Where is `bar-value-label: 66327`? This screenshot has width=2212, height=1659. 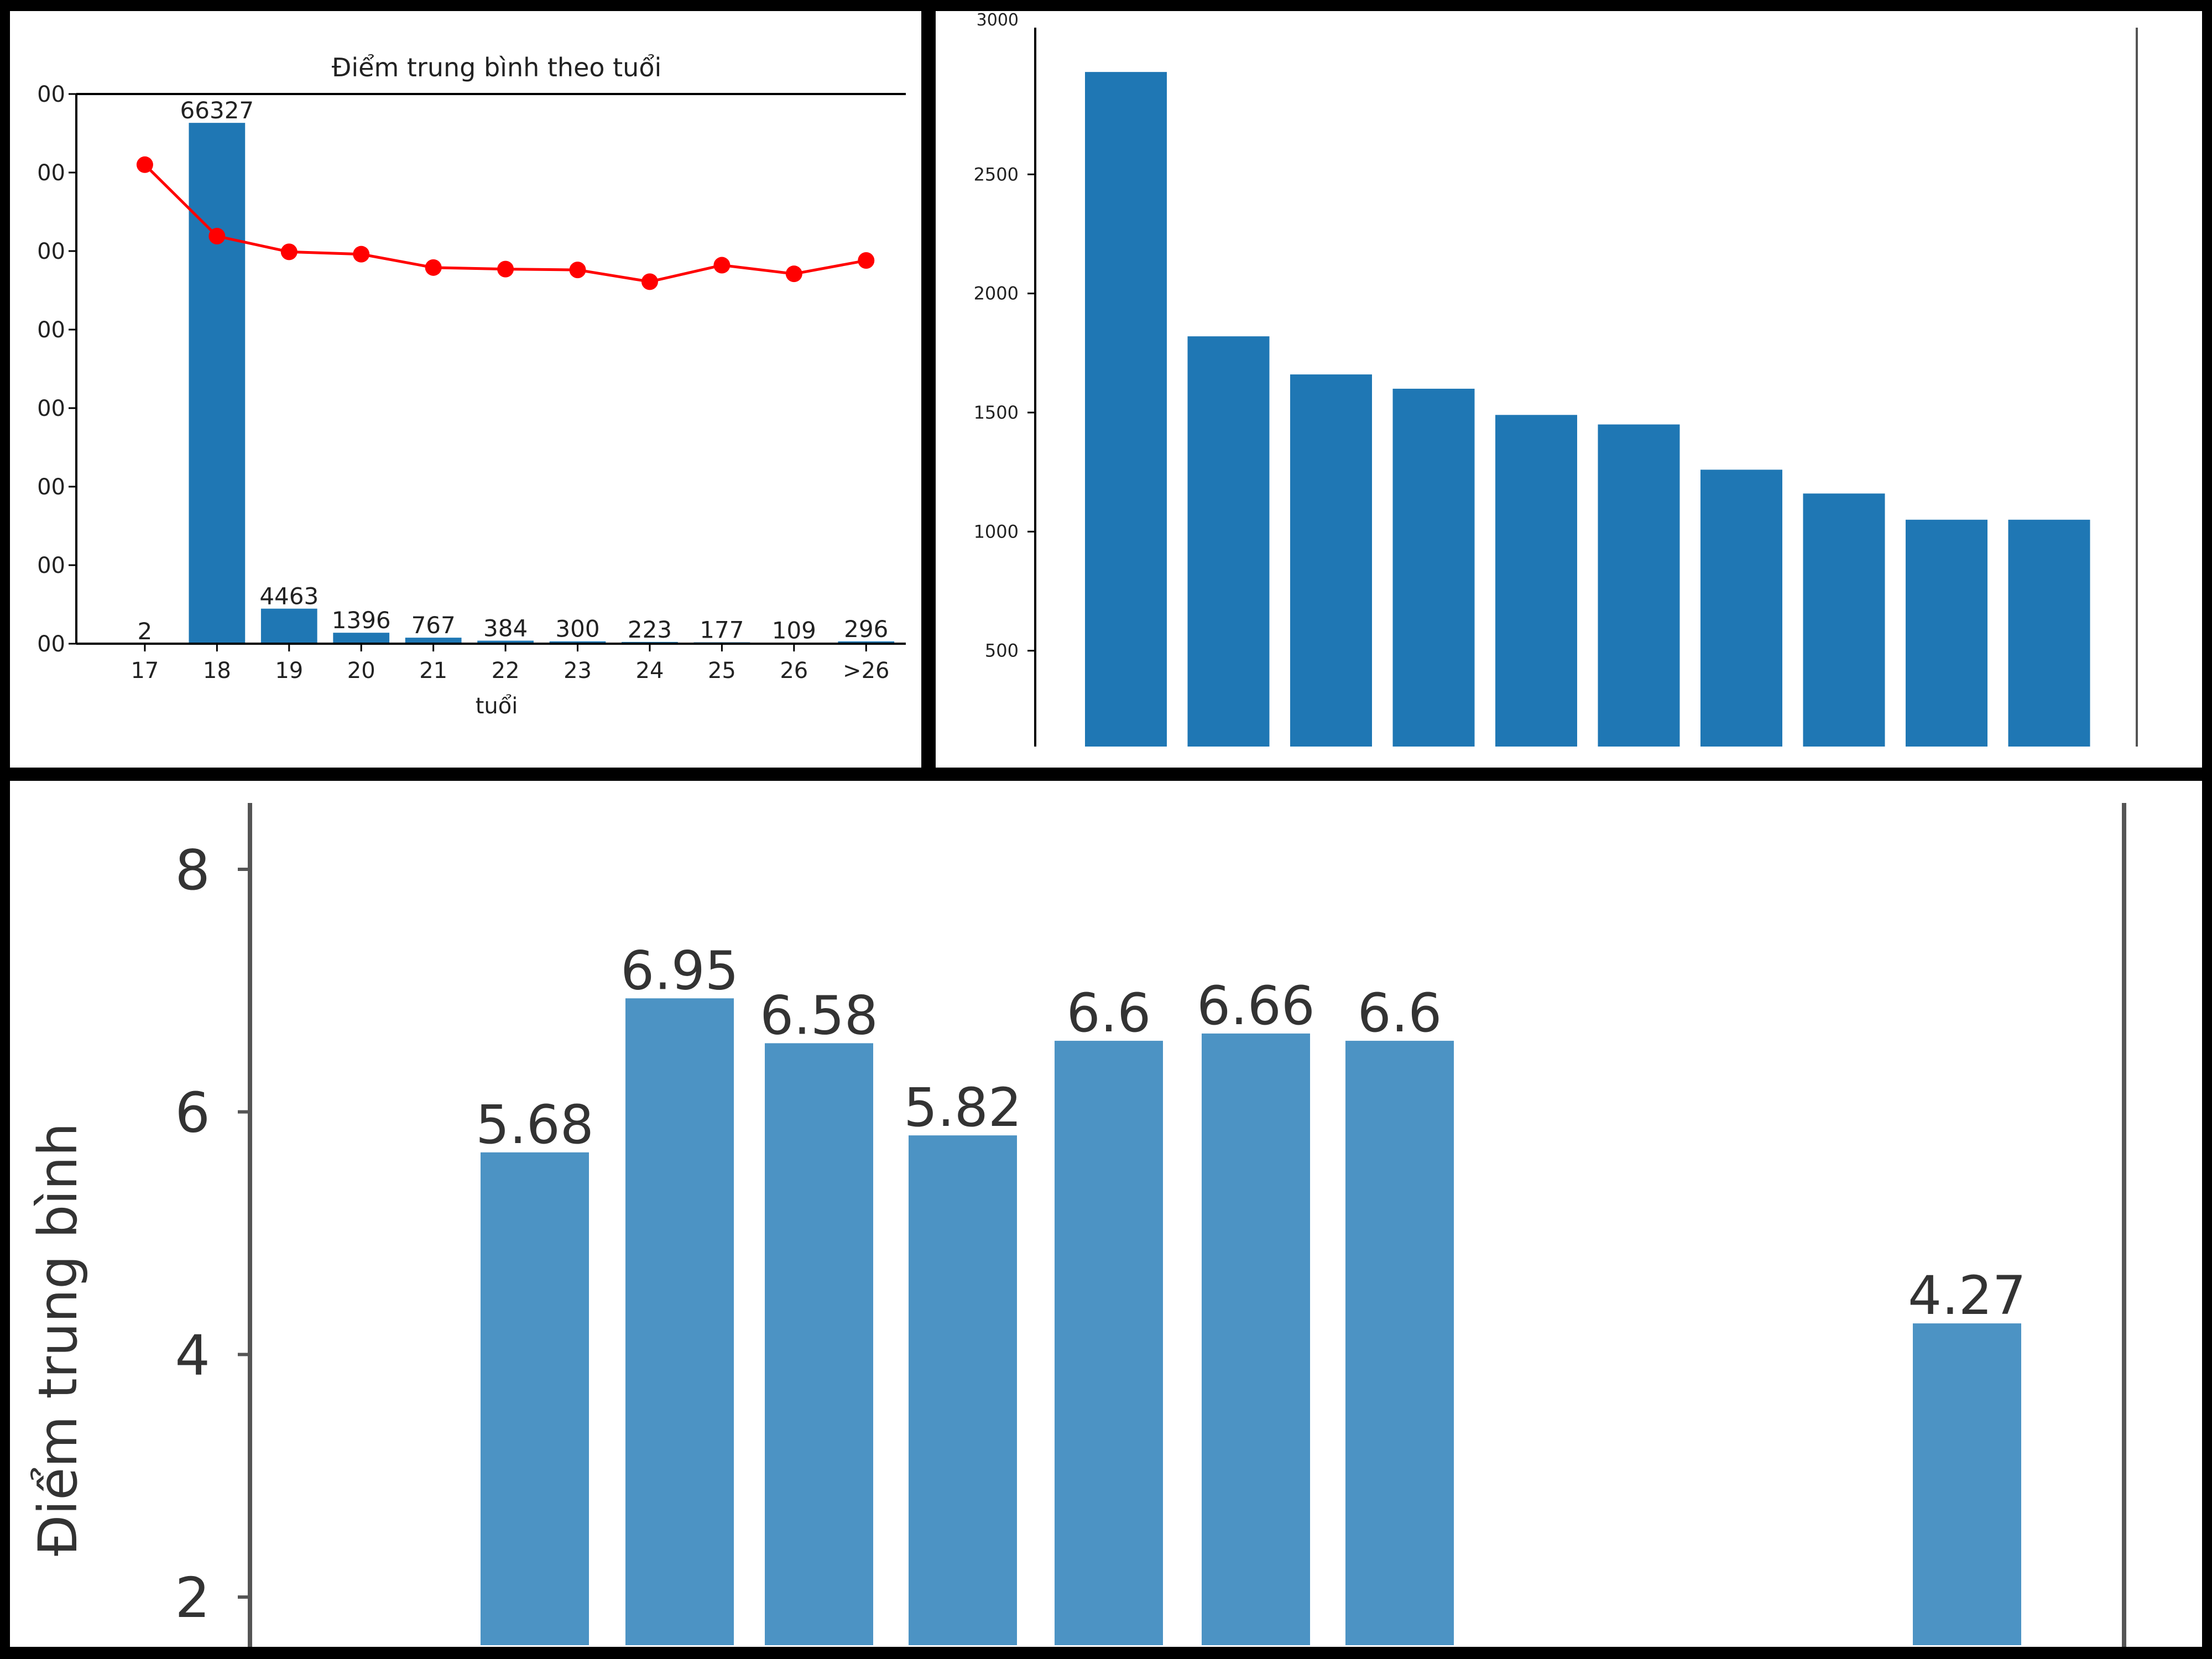
bar-value-label: 66327 is located at coordinates (217, 111).